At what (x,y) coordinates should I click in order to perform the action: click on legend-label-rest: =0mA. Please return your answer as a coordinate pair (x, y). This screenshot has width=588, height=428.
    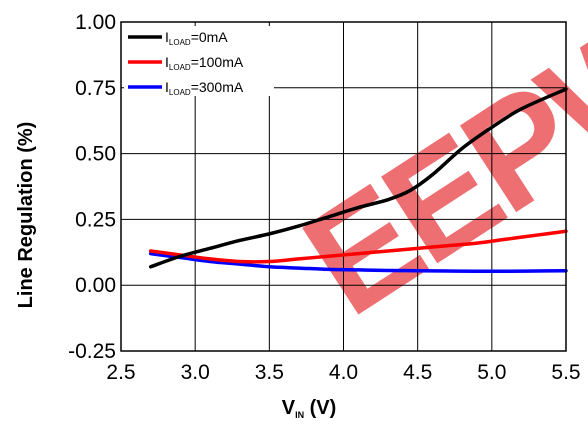
    Looking at the image, I should click on (210, 37).